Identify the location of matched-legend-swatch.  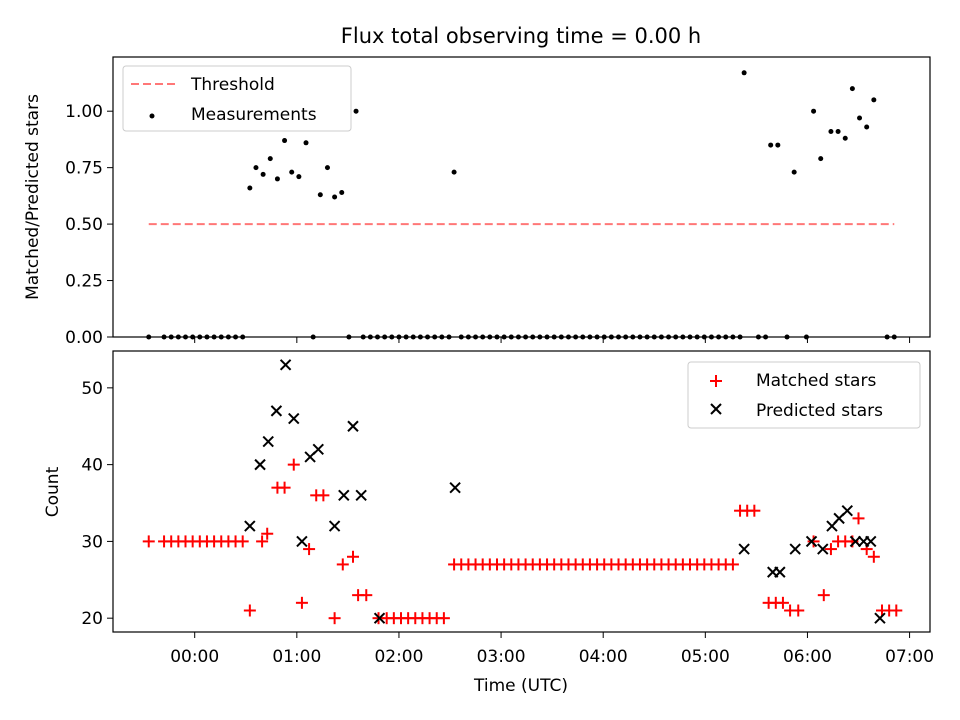
(716, 381).